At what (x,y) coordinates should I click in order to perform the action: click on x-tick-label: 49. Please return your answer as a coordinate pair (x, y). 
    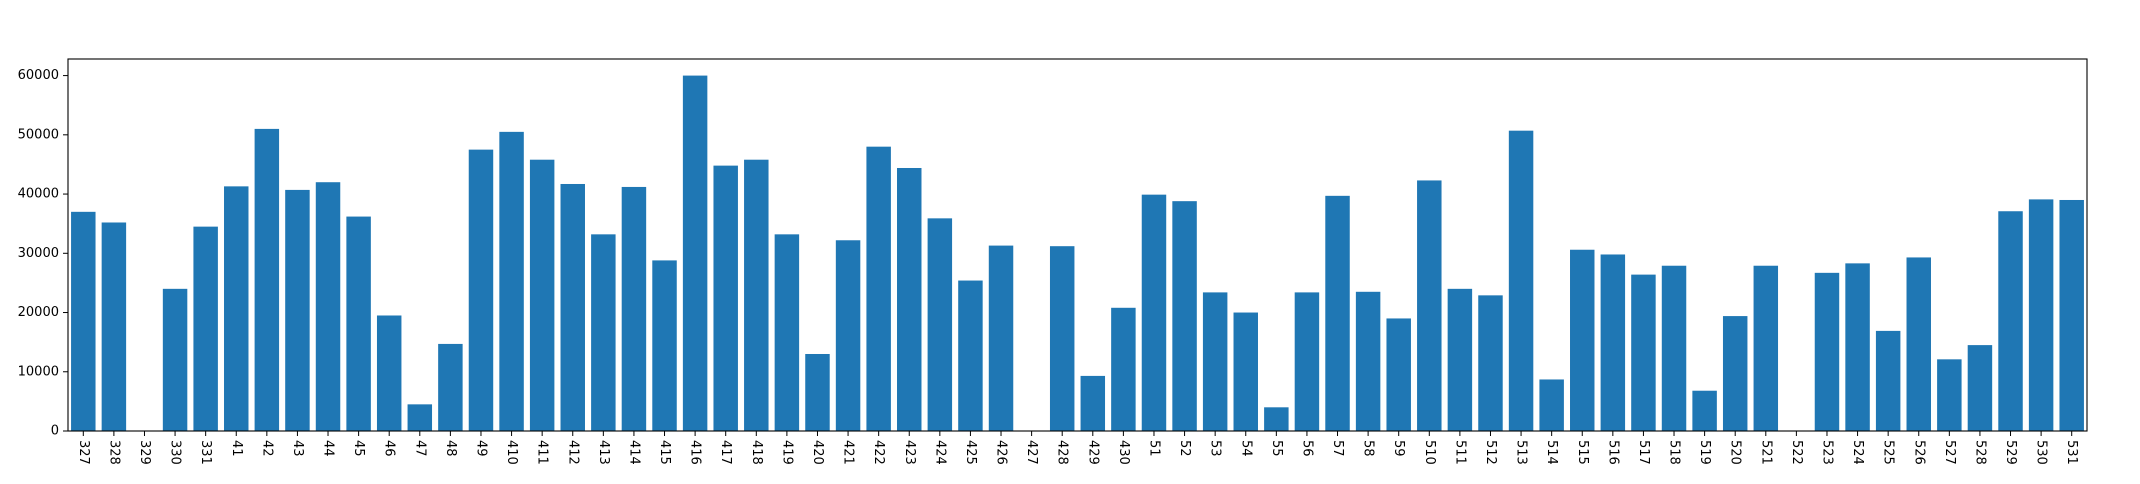
    Looking at the image, I should click on (480, 448).